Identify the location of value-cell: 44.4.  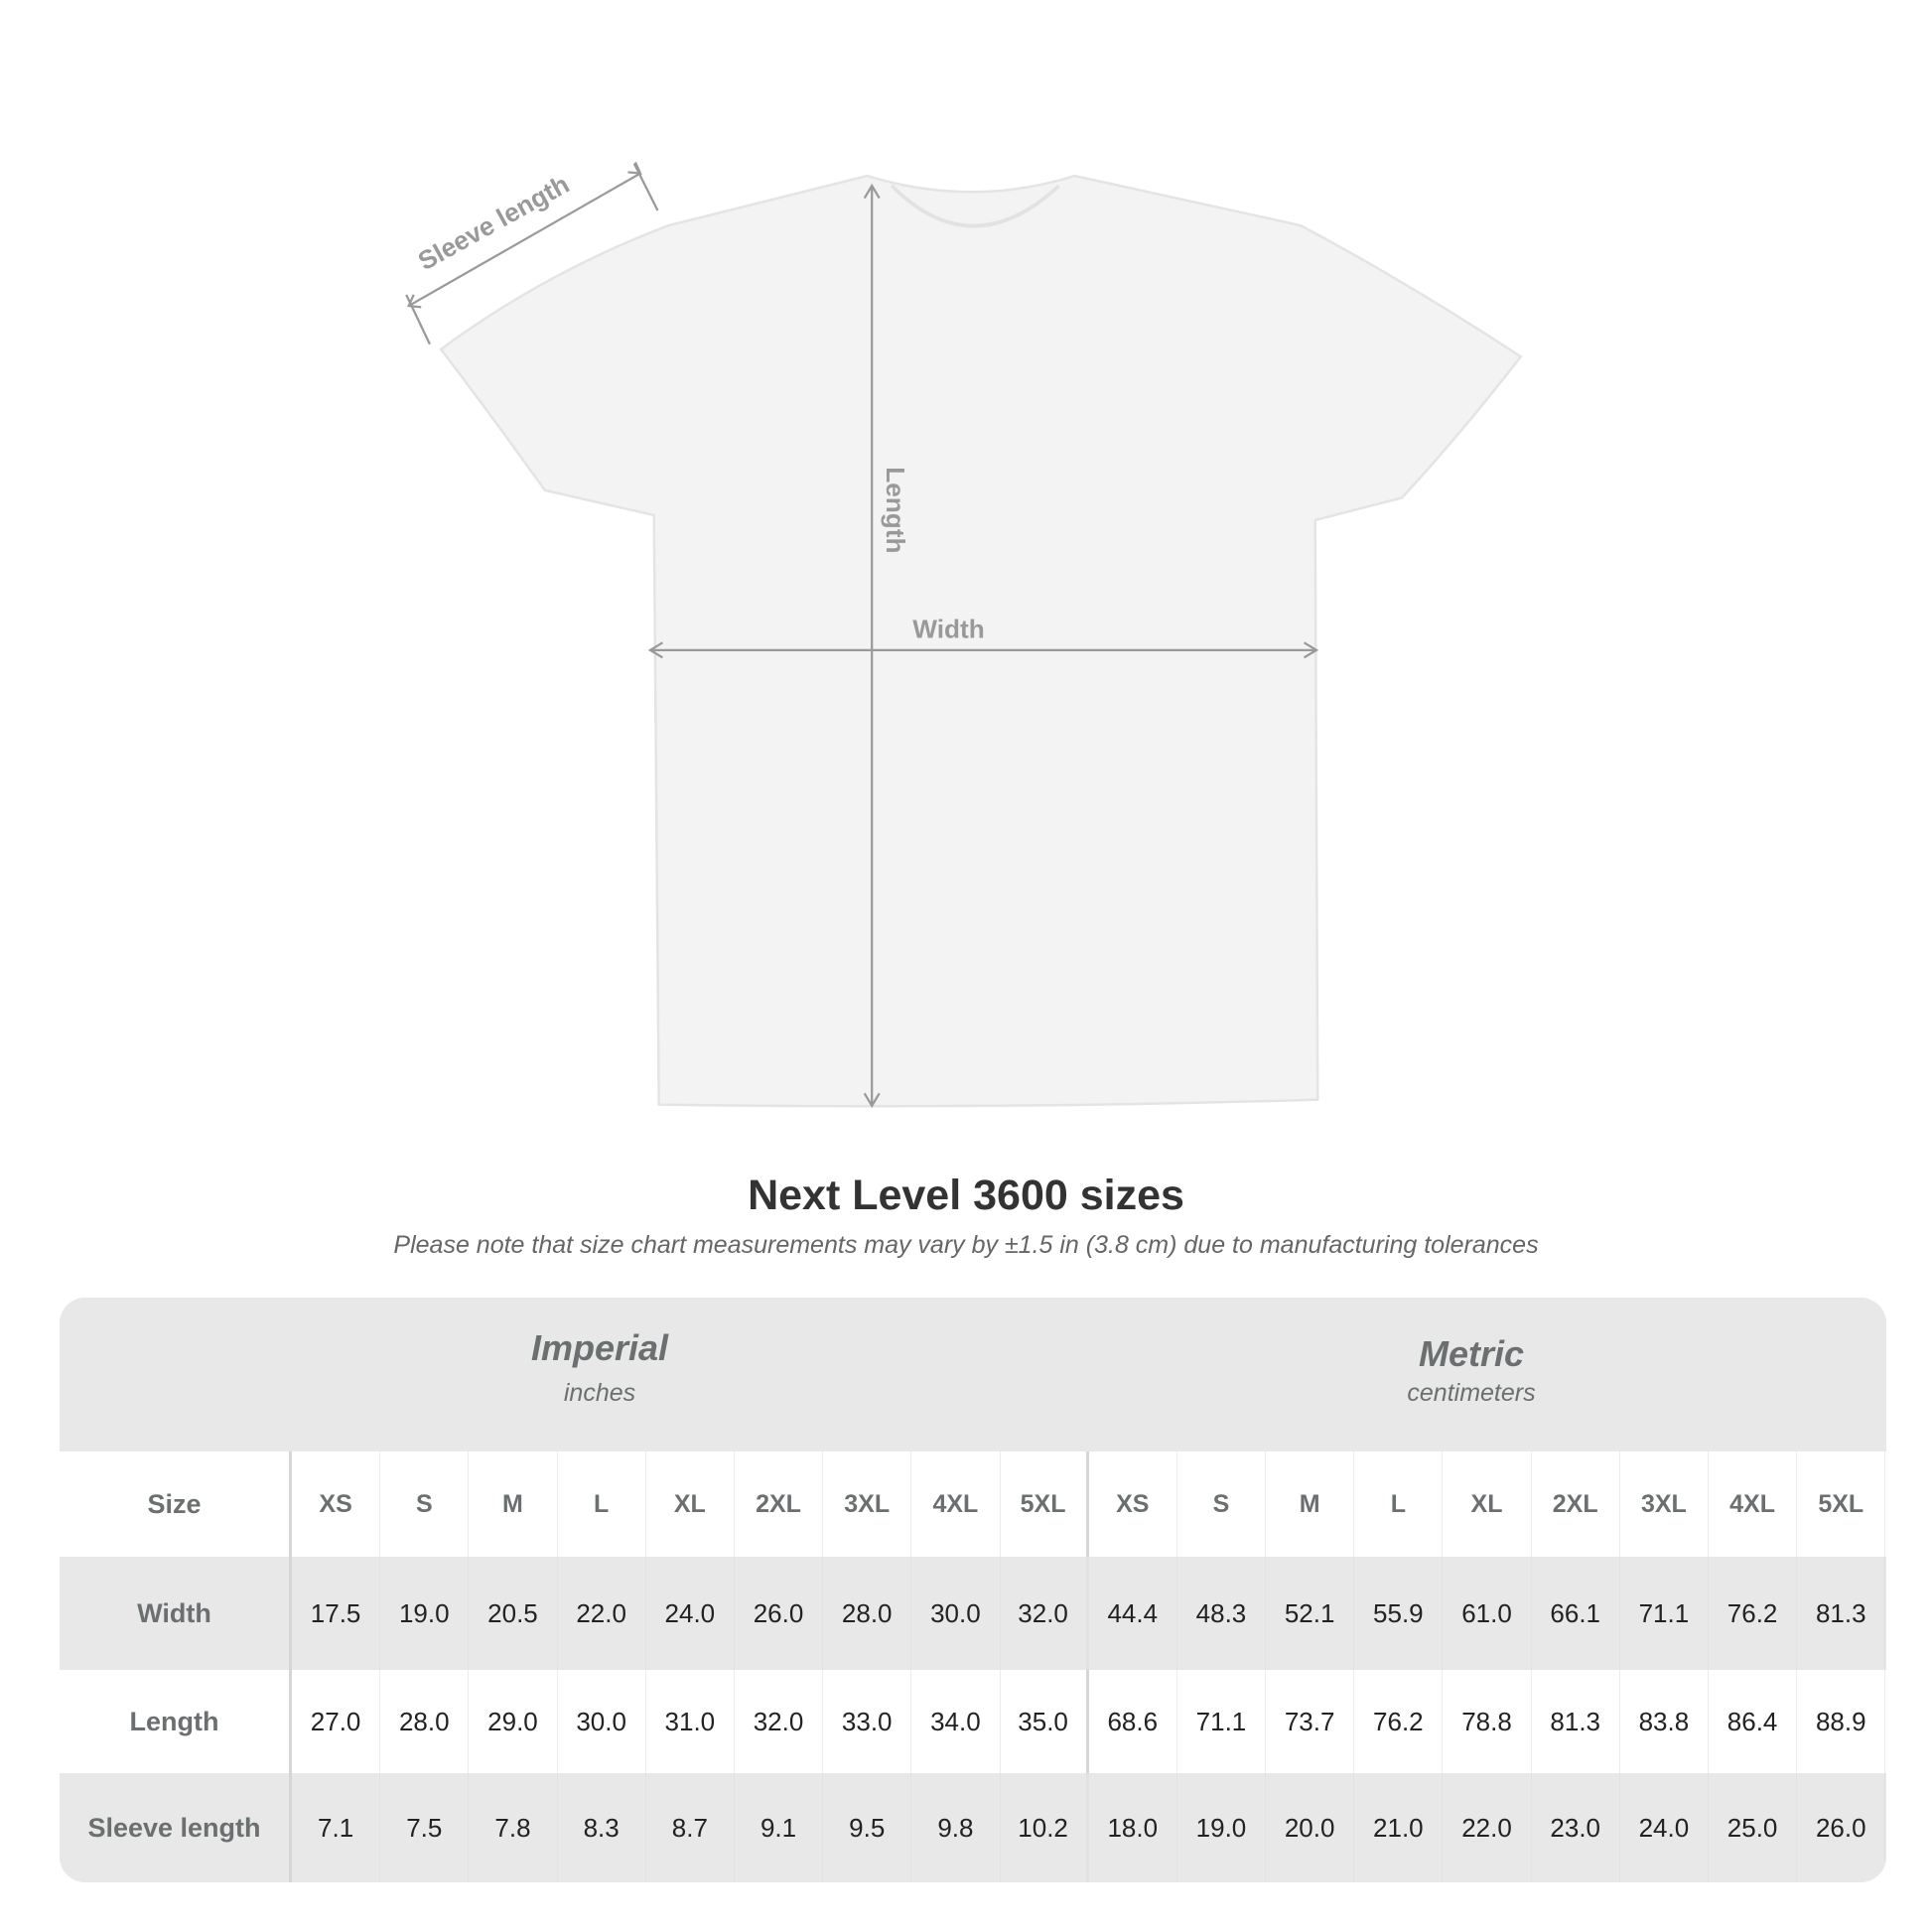
(1133, 1613).